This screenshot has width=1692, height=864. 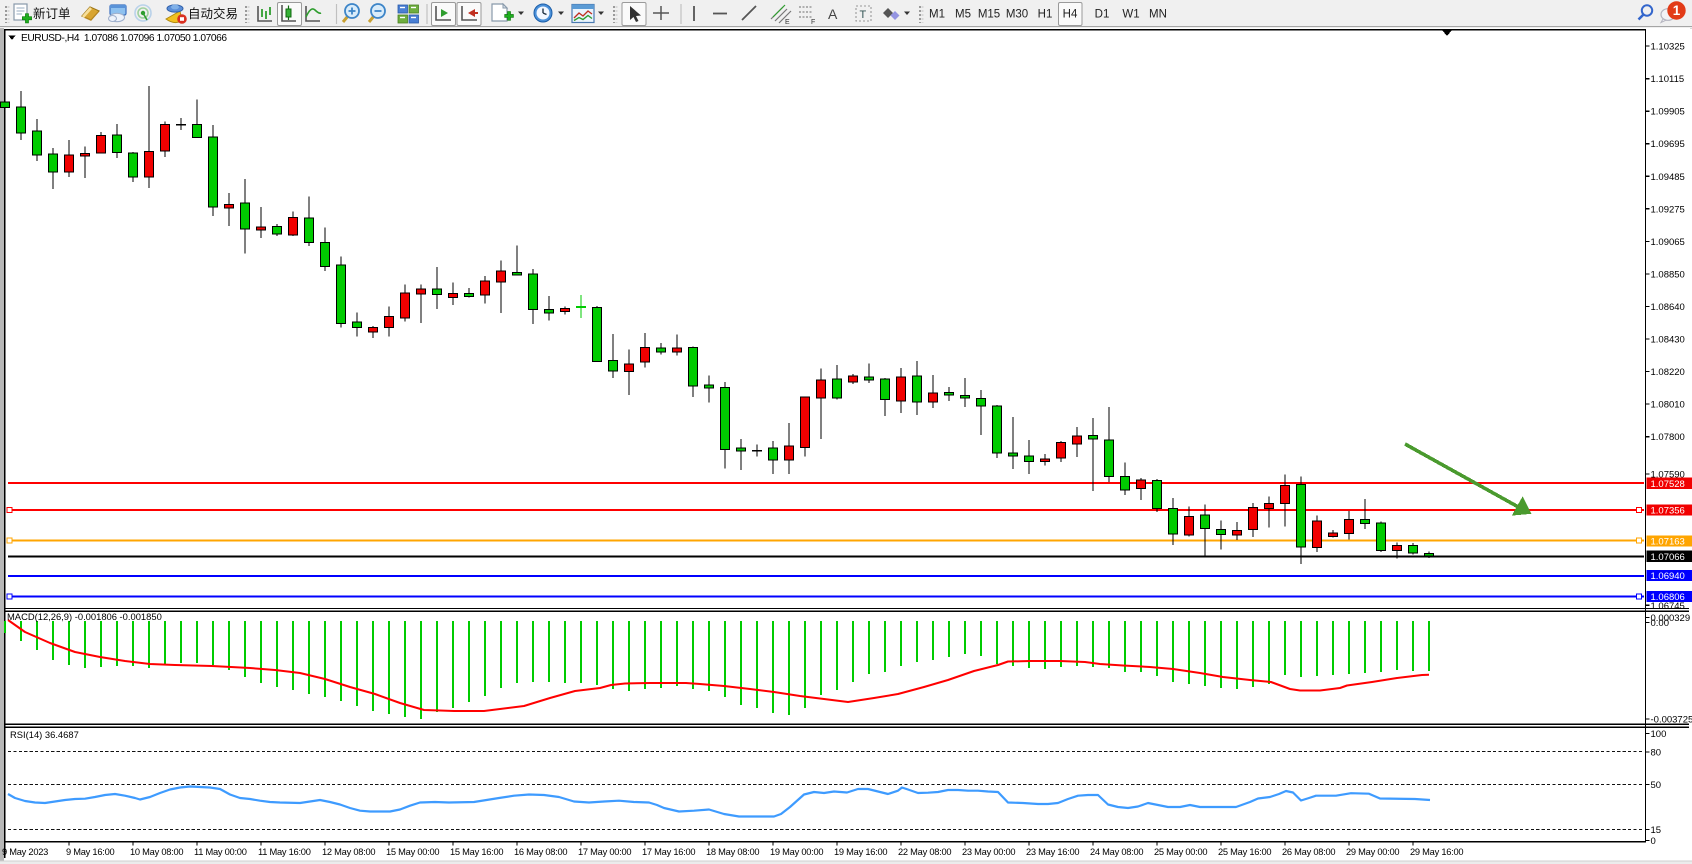 I want to click on svg-text: 1.08010, so click(x=1668, y=405).